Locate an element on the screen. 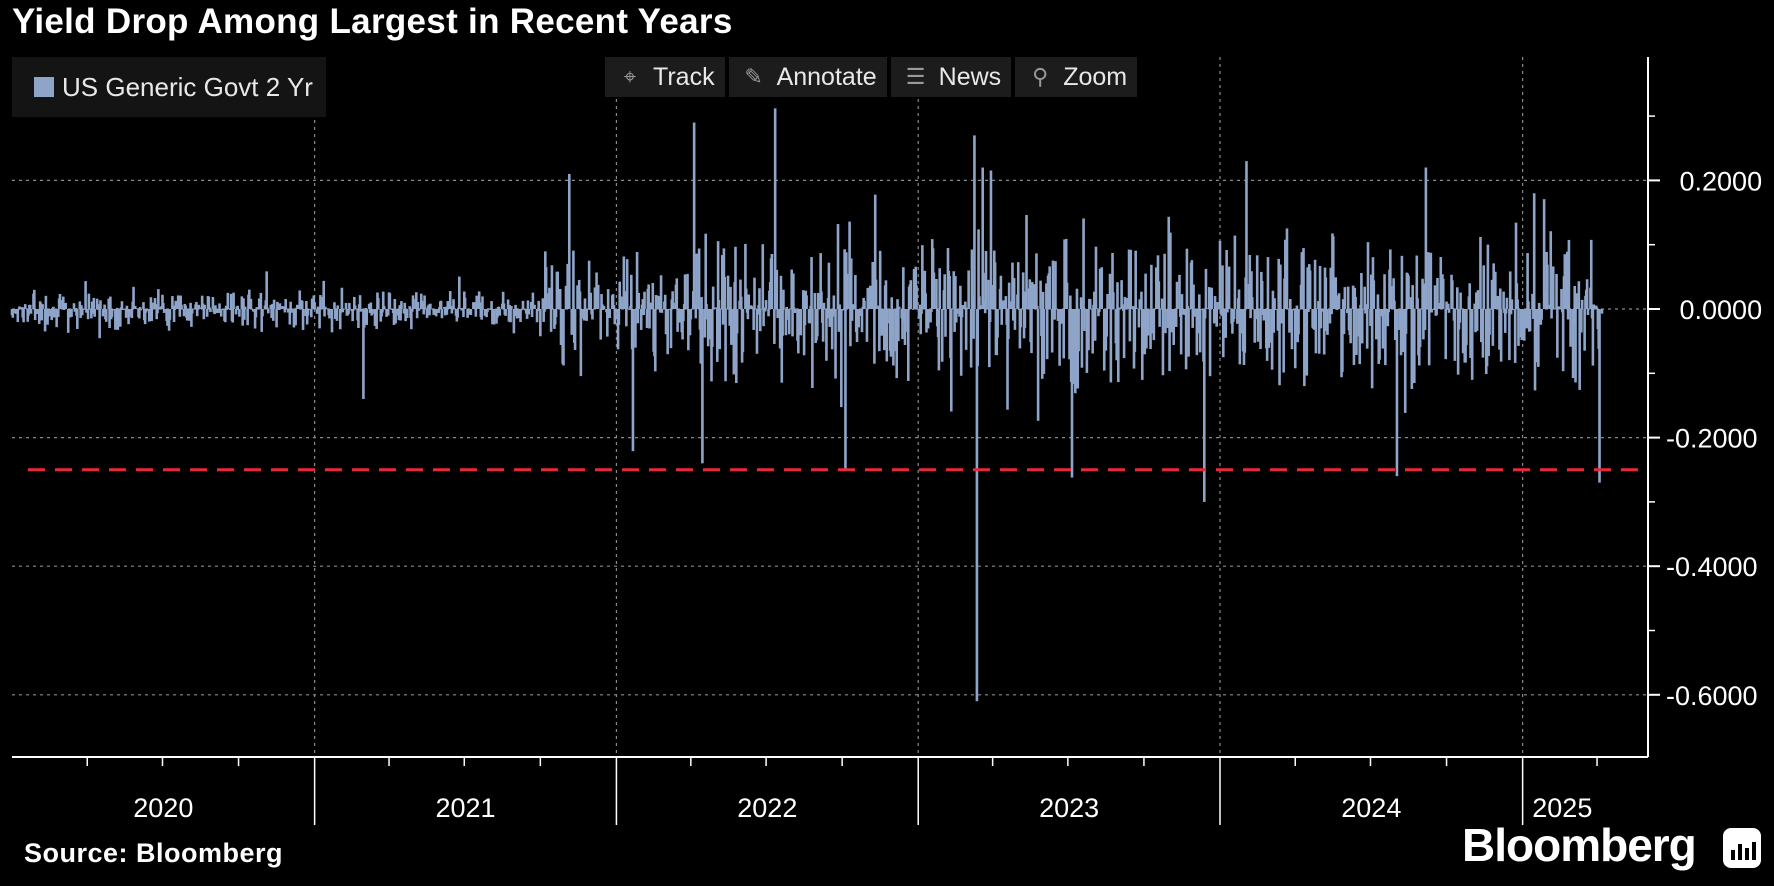 Image resolution: width=1774 pixels, height=886 pixels. news-button: ☰ News is located at coordinates (951, 77).